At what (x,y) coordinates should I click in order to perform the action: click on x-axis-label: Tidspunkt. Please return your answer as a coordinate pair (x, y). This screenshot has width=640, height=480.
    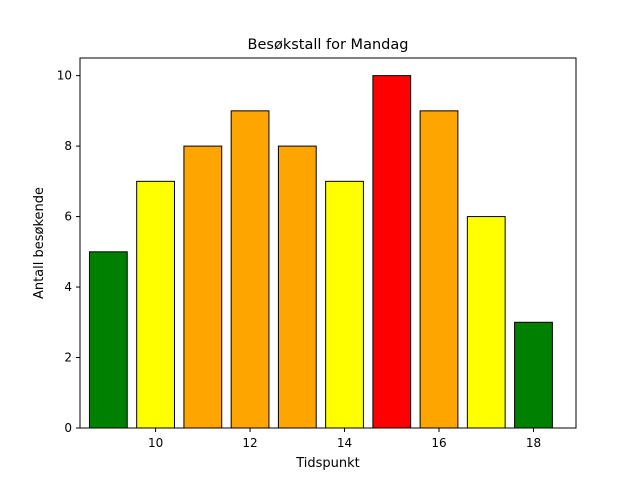
    Looking at the image, I should click on (327, 463).